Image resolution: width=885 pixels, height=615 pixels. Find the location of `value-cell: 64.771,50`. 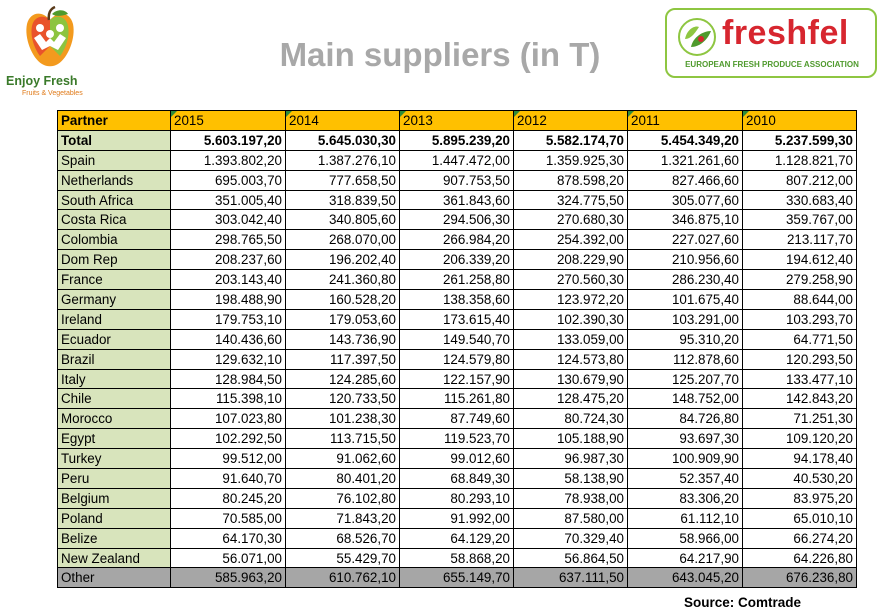

value-cell: 64.771,50 is located at coordinates (799, 339).